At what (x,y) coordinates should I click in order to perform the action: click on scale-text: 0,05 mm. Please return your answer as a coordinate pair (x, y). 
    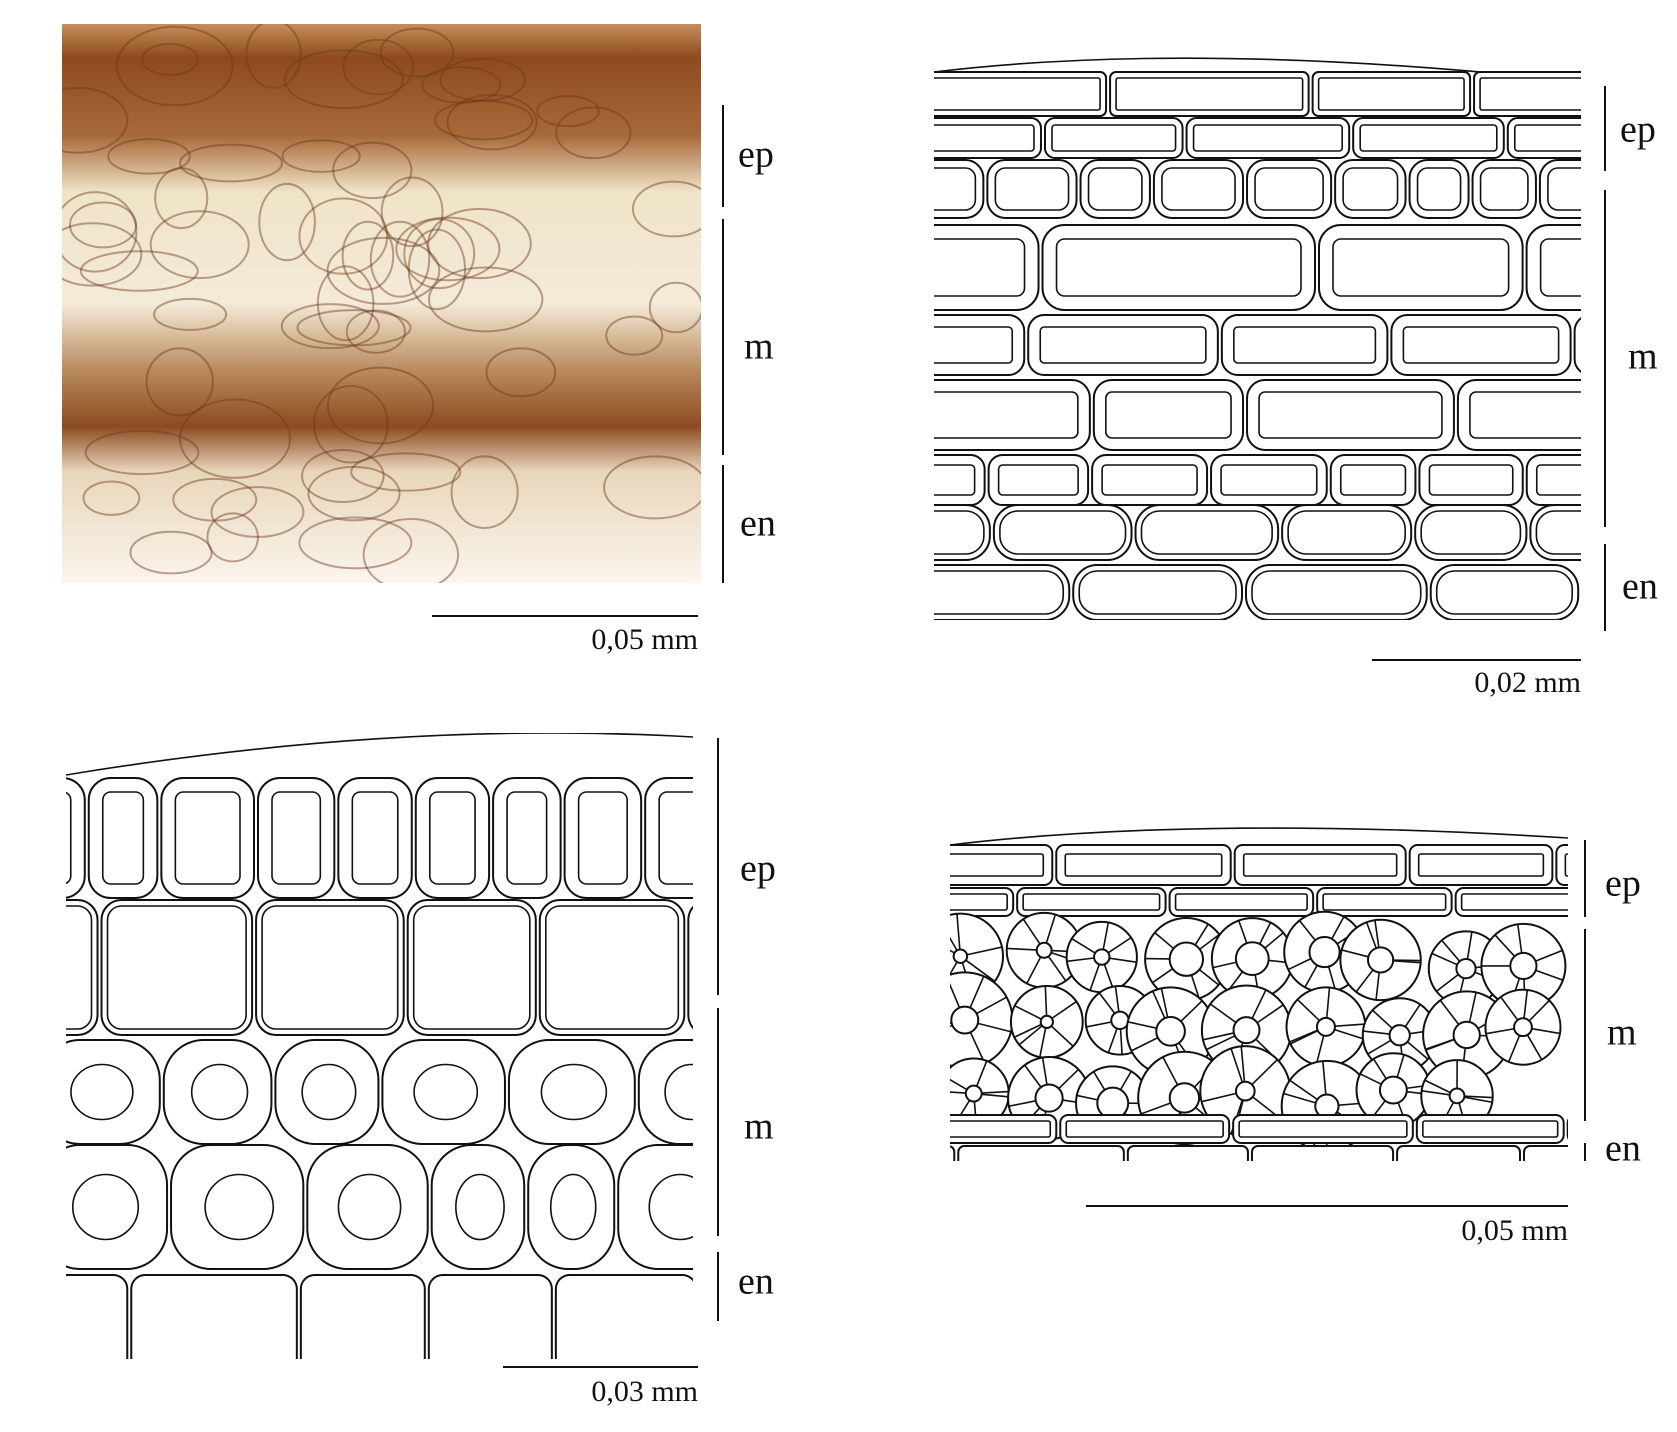
    Looking at the image, I should click on (644, 639).